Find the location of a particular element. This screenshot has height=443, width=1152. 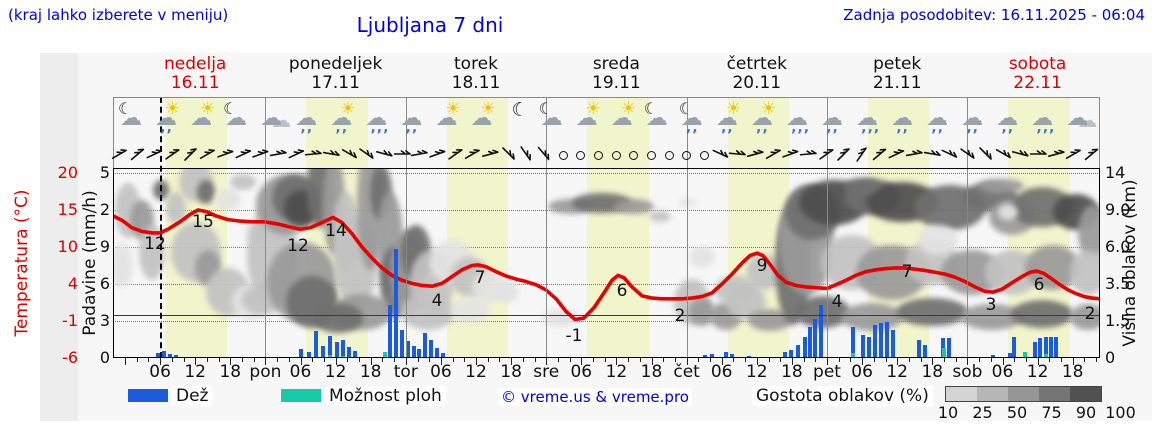

precipitation-tick-label: 2 is located at coordinates (104, 209).